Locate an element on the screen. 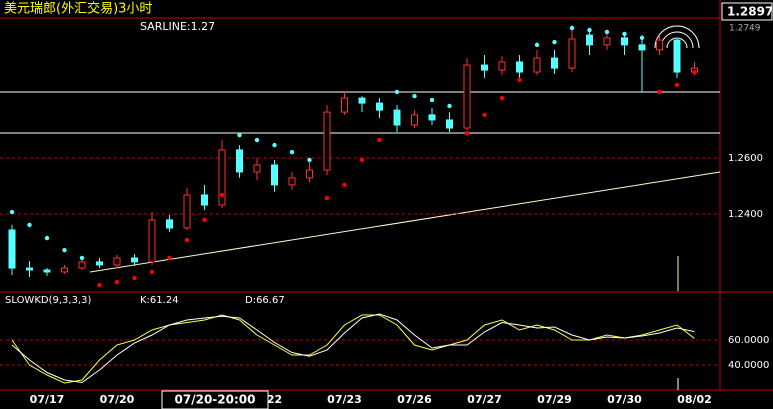 The height and width of the screenshot is (409, 773). y-tick-label: 1.2400 is located at coordinates (745, 214).